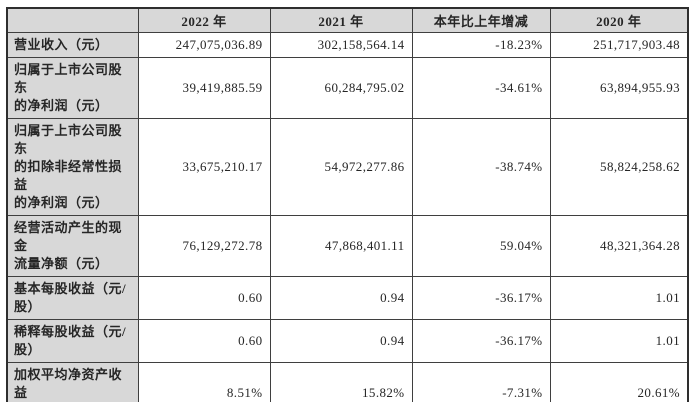  Describe the element at coordinates (72, 20) in the screenshot. I see `corner-cell` at that location.